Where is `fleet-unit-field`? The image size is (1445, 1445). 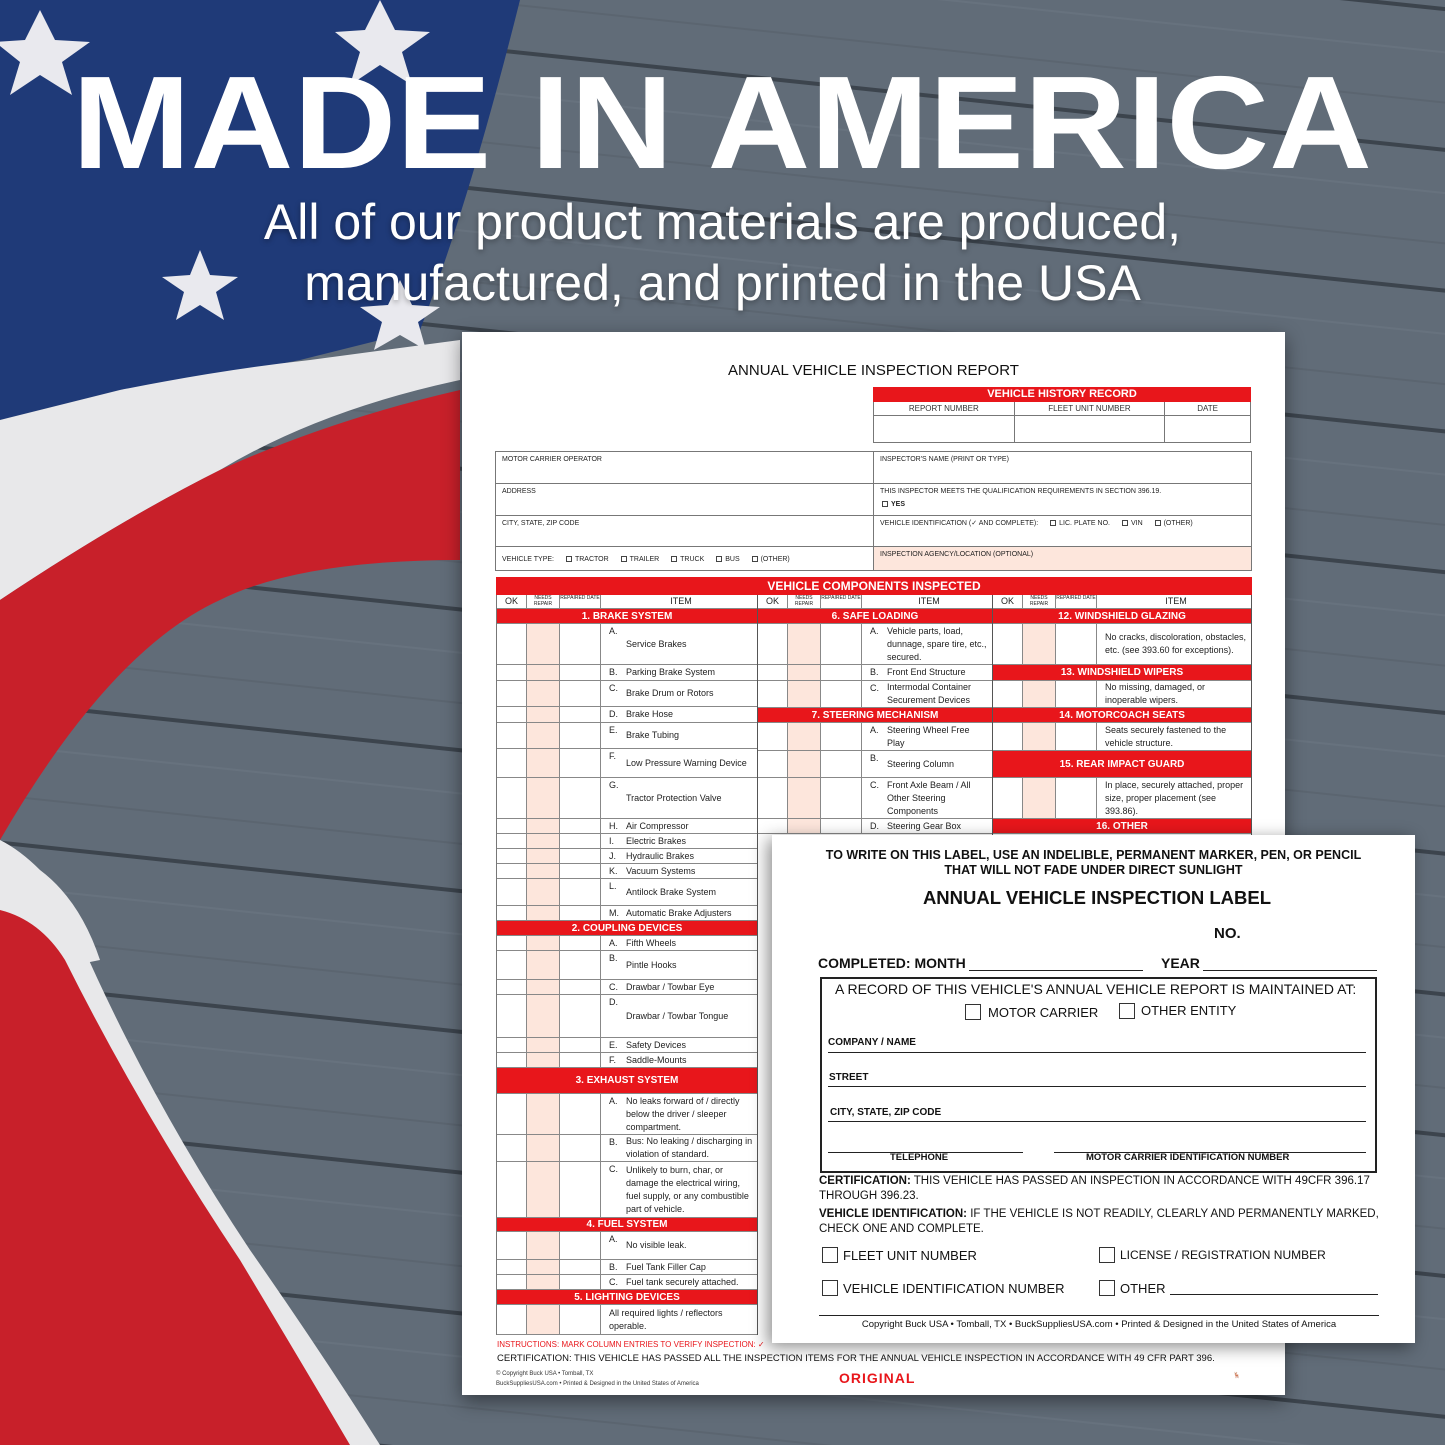 fleet-unit-field is located at coordinates (1090, 429).